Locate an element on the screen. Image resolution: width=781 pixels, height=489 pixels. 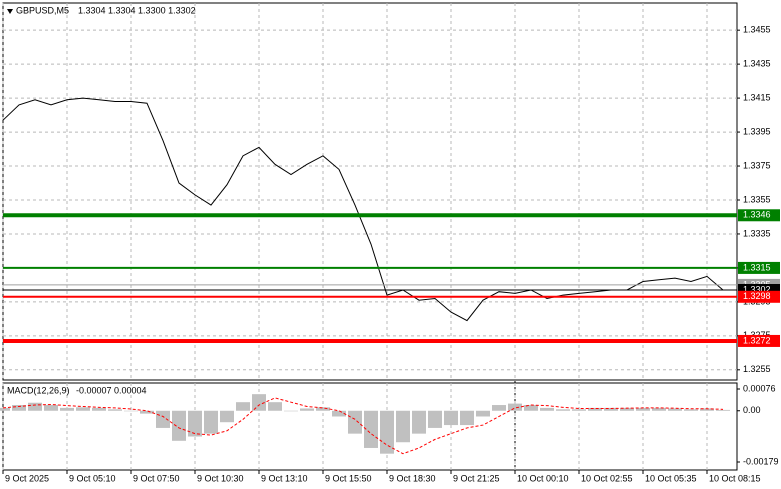
bid-label: 1.3302 is located at coordinates (757, 289).